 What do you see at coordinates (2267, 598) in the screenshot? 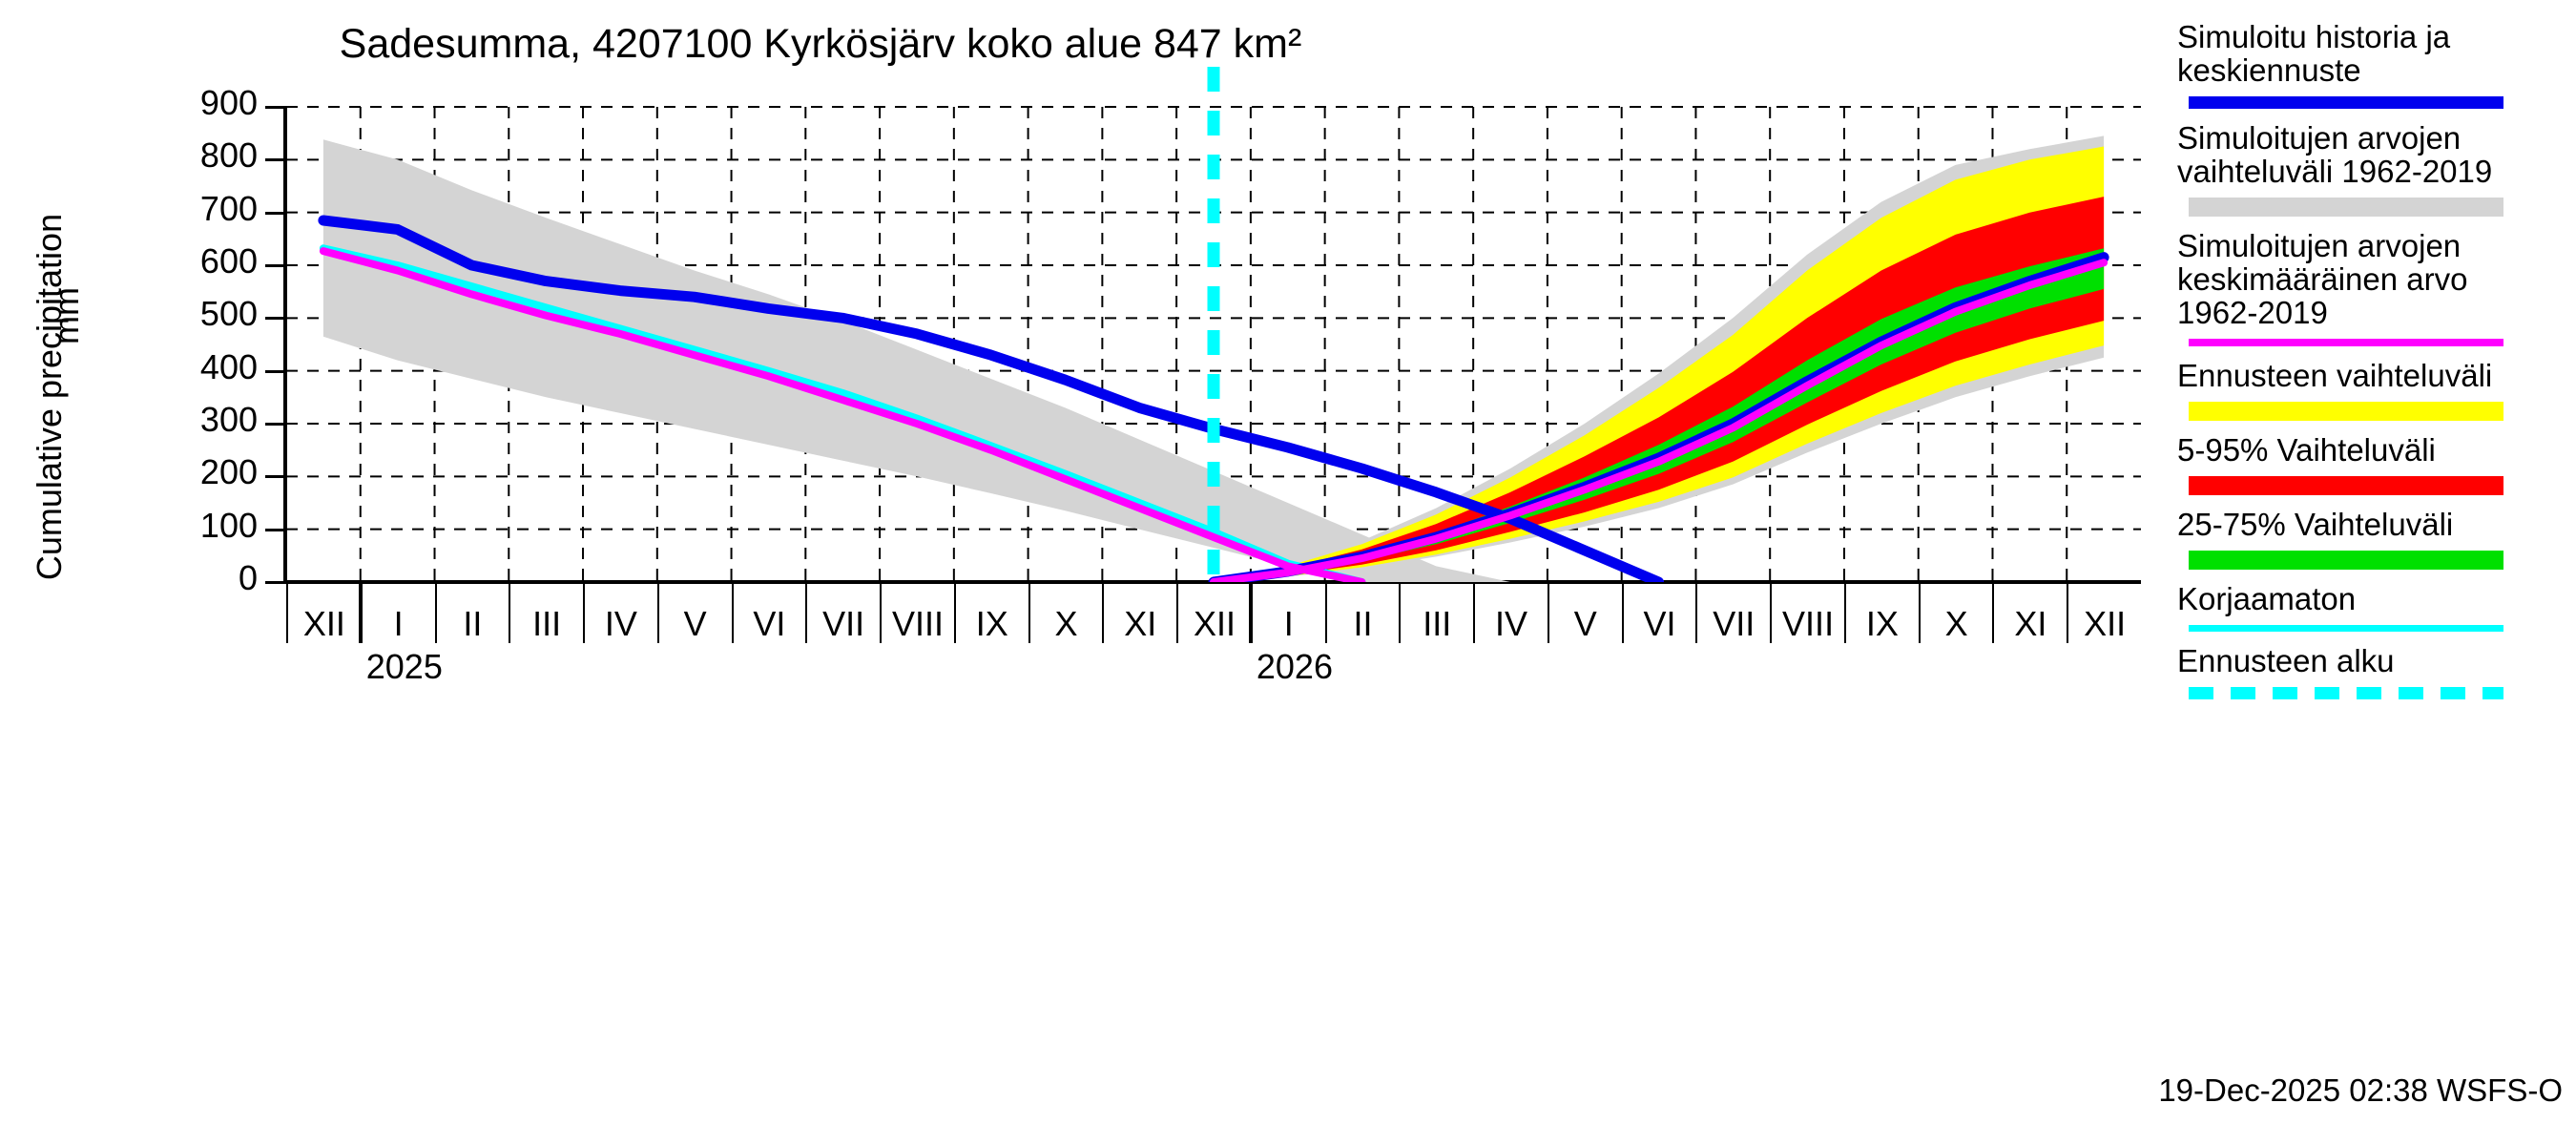
I see `legend-label: Korjaamaton` at bounding box center [2267, 598].